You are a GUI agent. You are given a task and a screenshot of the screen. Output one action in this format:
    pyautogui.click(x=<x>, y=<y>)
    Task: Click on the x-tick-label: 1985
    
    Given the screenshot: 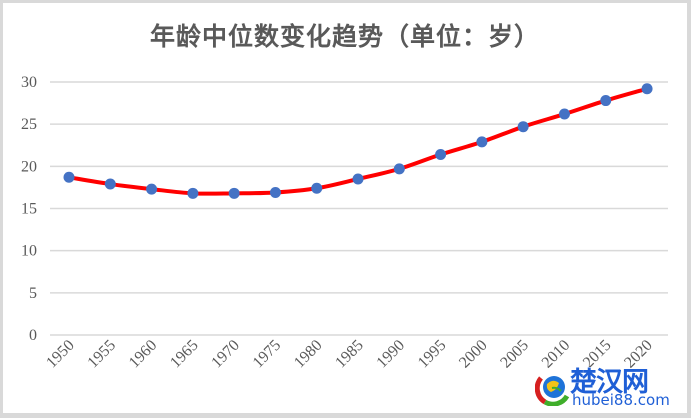 What is the action you would take?
    pyautogui.click(x=349, y=354)
    